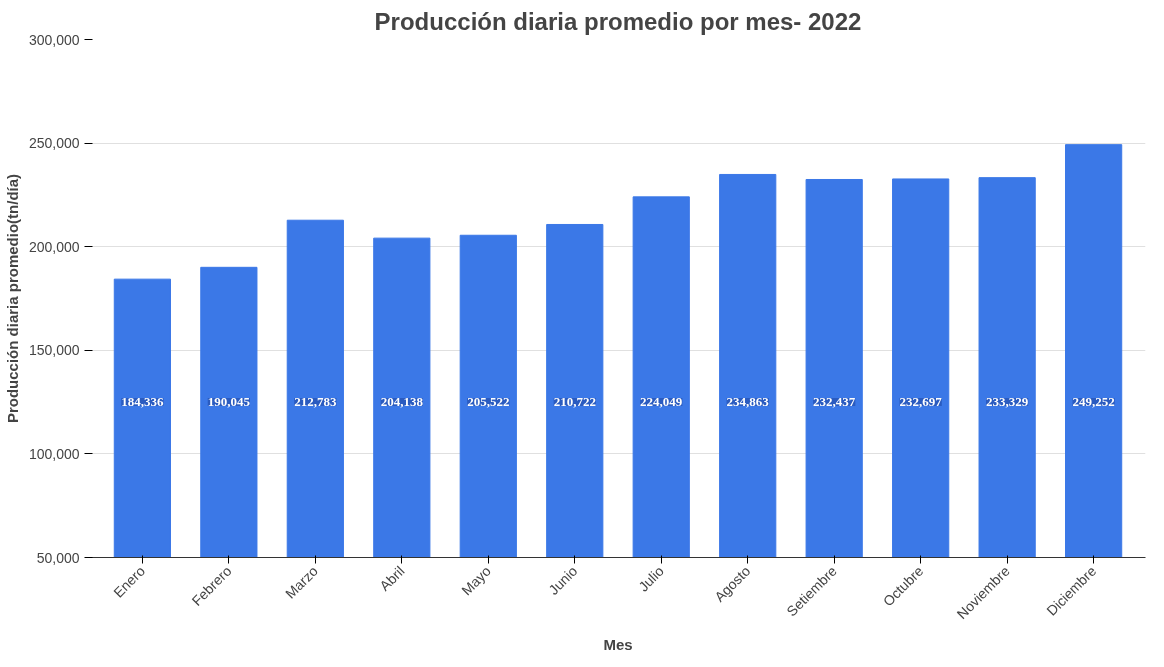 This screenshot has width=1164, height=667. Describe the element at coordinates (748, 402) in the screenshot. I see `data-label: 234,863` at that location.